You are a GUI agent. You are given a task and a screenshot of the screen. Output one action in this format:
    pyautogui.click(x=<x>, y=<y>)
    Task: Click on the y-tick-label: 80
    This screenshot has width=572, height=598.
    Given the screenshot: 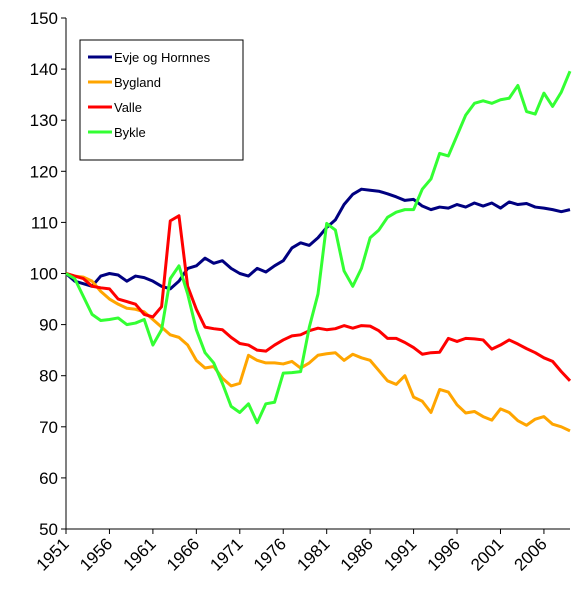 What is the action you would take?
    pyautogui.click(x=48, y=376)
    